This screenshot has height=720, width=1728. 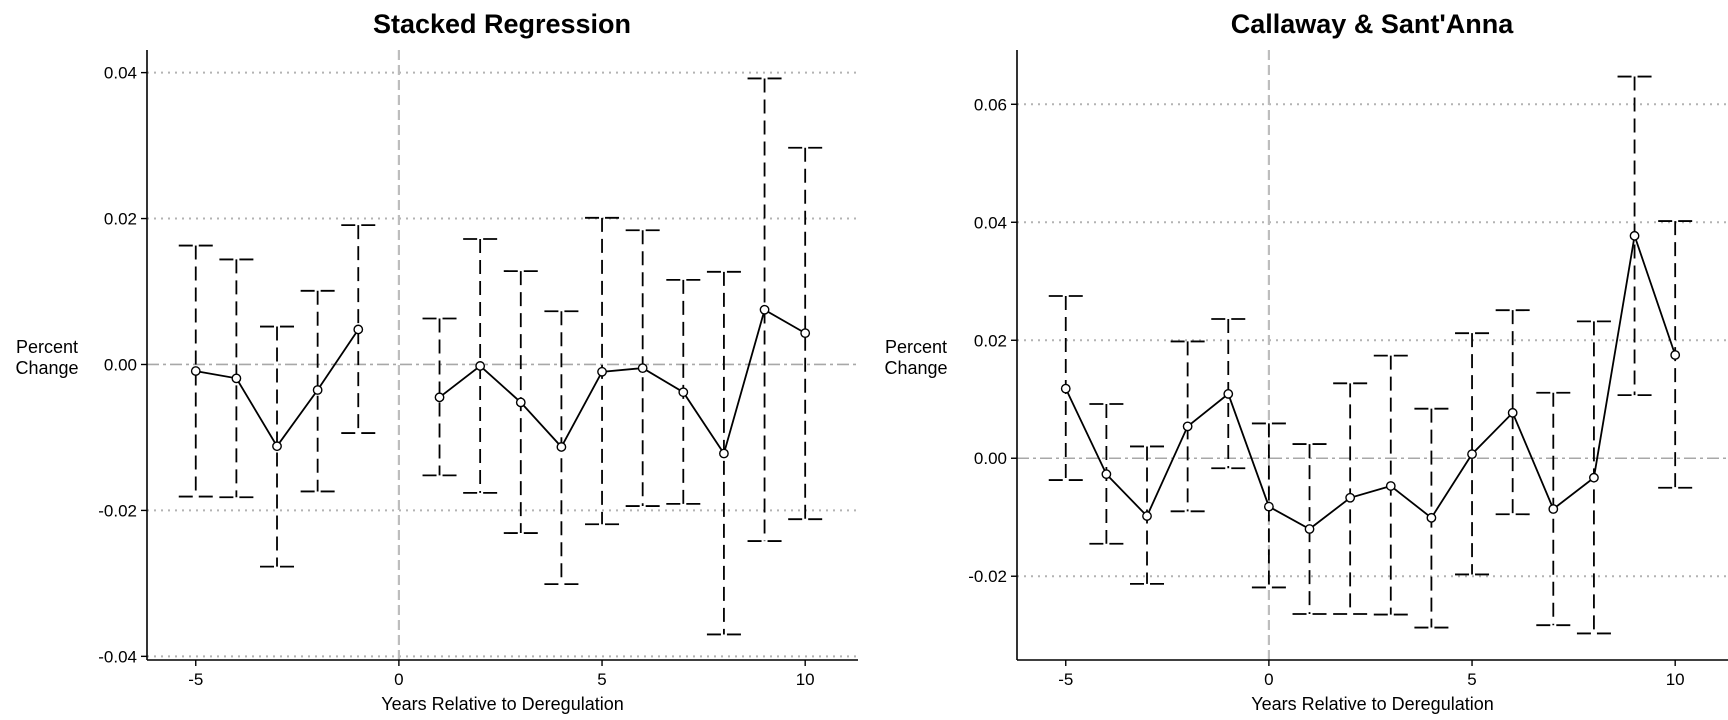 I want to click on y-tick-label: -0.04, so click(x=117, y=656).